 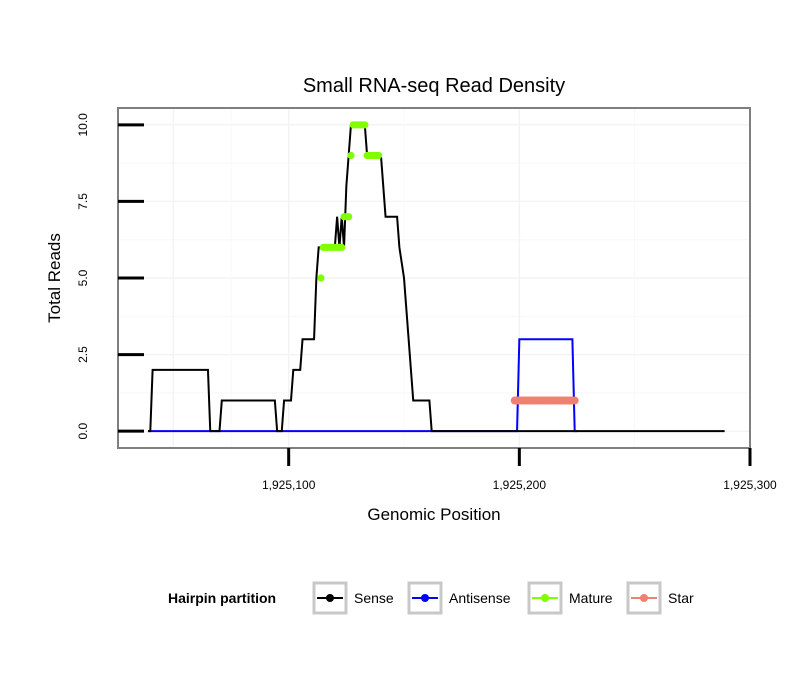 I want to click on x-tick-label: 1,925,200, so click(x=520, y=485).